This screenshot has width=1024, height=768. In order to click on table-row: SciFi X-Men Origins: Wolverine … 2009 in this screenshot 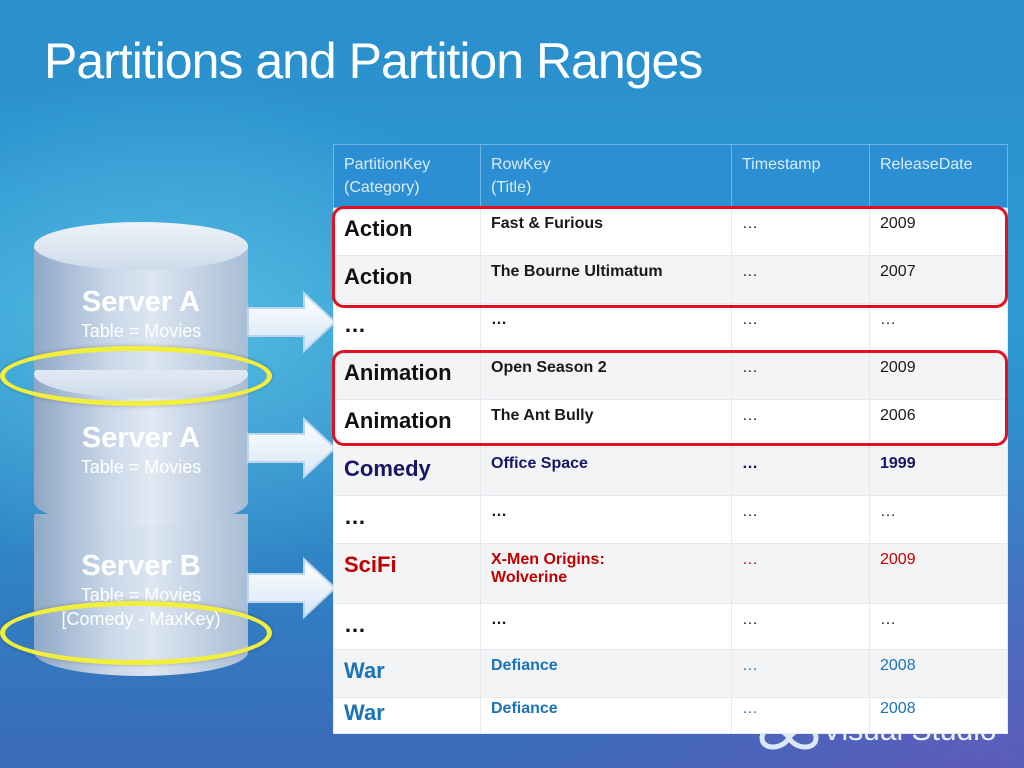, I will do `click(670, 573)`.